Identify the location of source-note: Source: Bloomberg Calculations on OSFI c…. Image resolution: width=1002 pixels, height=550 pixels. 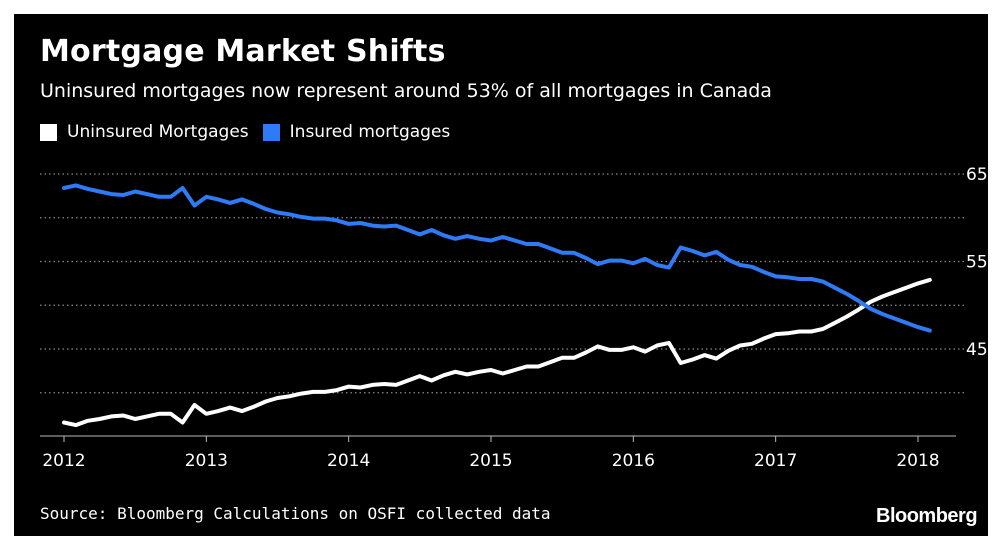
(295, 513).